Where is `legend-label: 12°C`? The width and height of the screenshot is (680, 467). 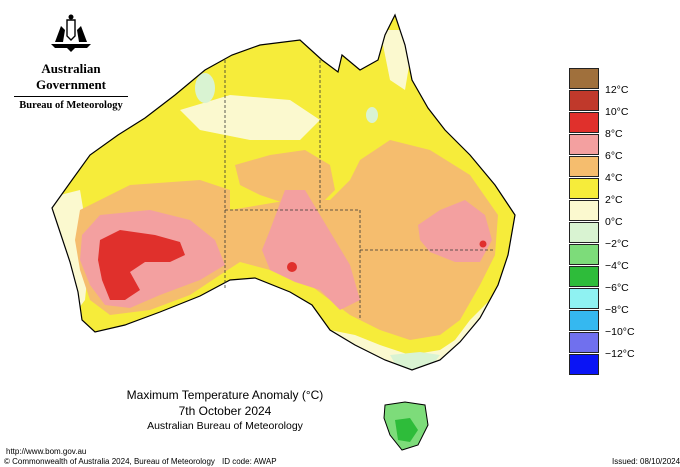 legend-label: 12°C is located at coordinates (617, 90).